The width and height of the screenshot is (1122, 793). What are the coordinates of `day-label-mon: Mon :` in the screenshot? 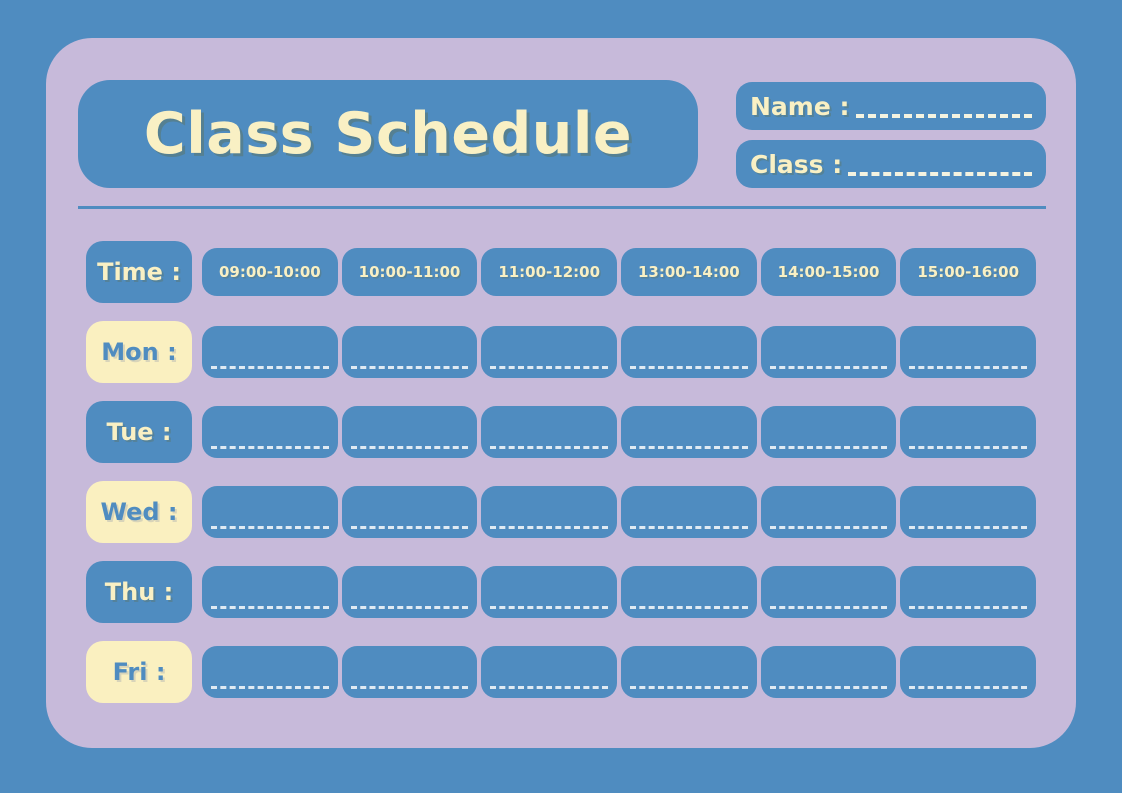 It's located at (139, 352).